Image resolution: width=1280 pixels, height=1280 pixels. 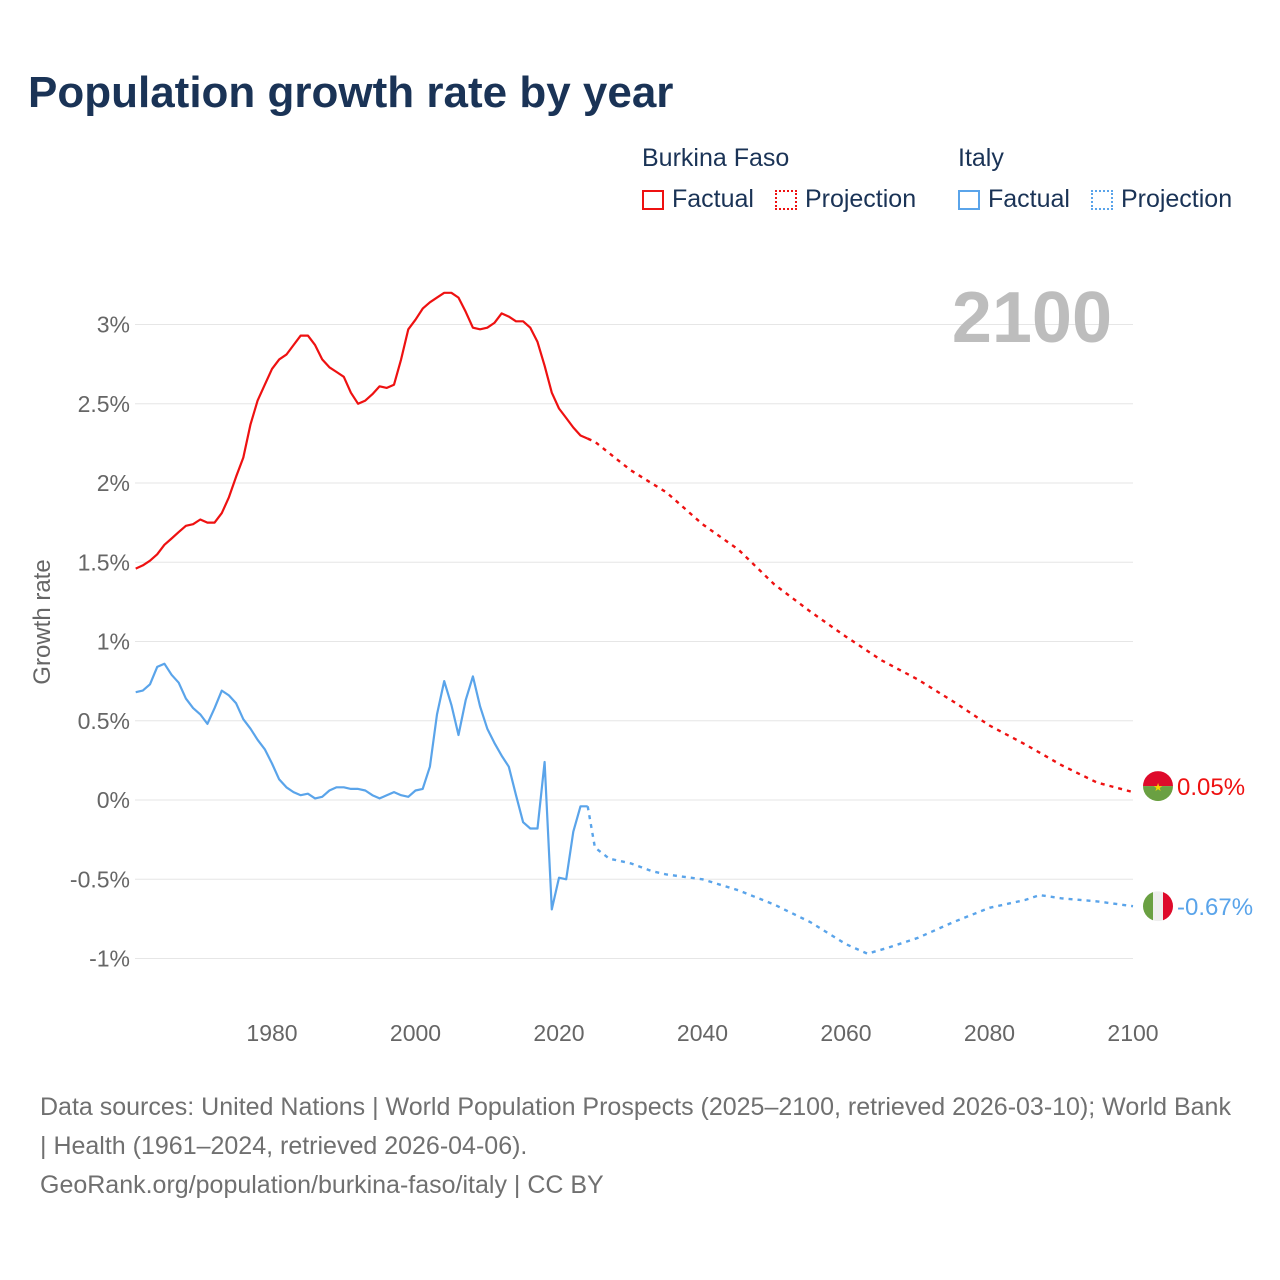 What do you see at coordinates (989, 1033) in the screenshot?
I see `x-tick-label: 2080` at bounding box center [989, 1033].